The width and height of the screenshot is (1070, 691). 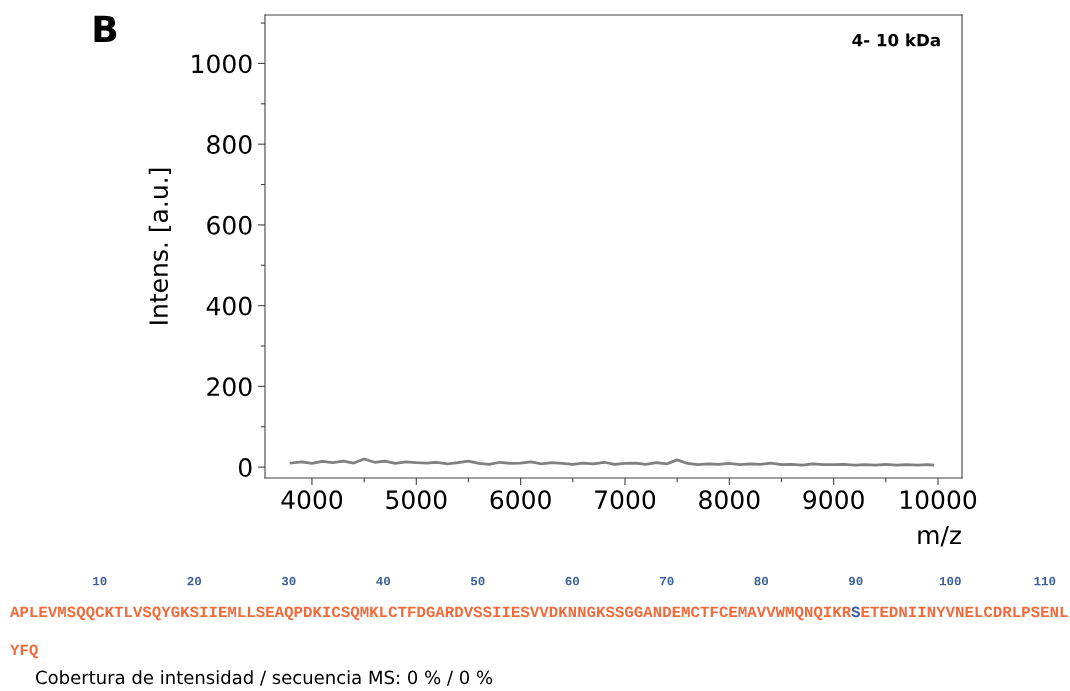 What do you see at coordinates (856, 612) in the screenshot?
I see `text: S` at bounding box center [856, 612].